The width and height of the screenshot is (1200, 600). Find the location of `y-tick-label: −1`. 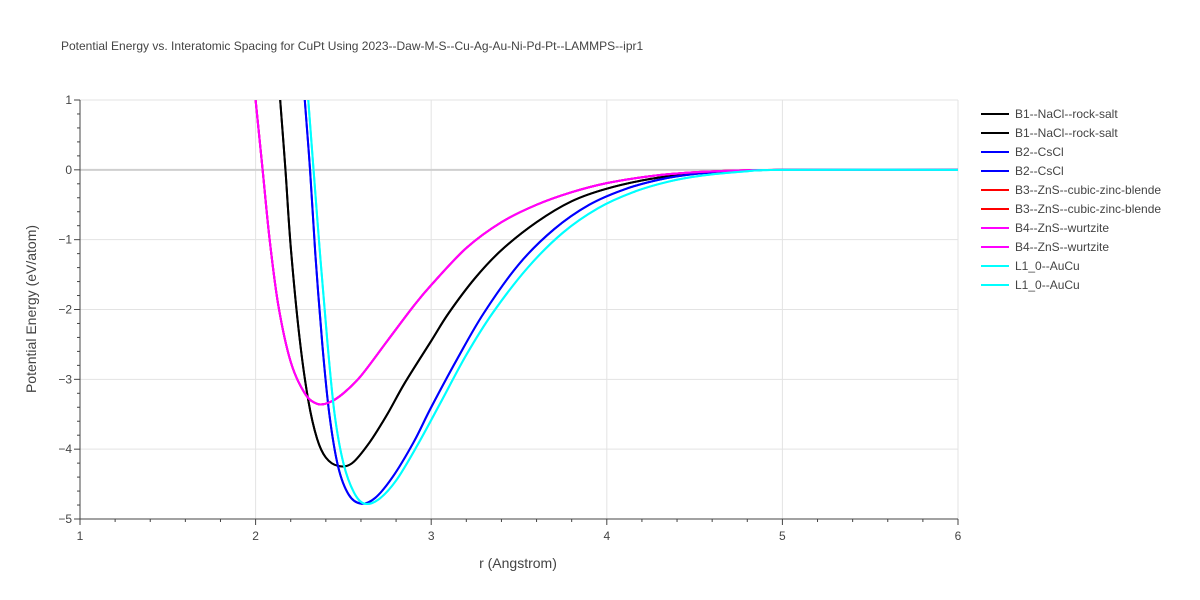

y-tick-label: −1 is located at coordinates (65, 240).